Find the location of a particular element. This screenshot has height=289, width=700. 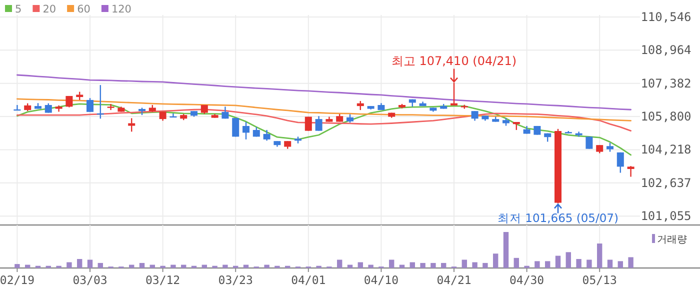

legend-item: 60 is located at coordinates (78, 10).